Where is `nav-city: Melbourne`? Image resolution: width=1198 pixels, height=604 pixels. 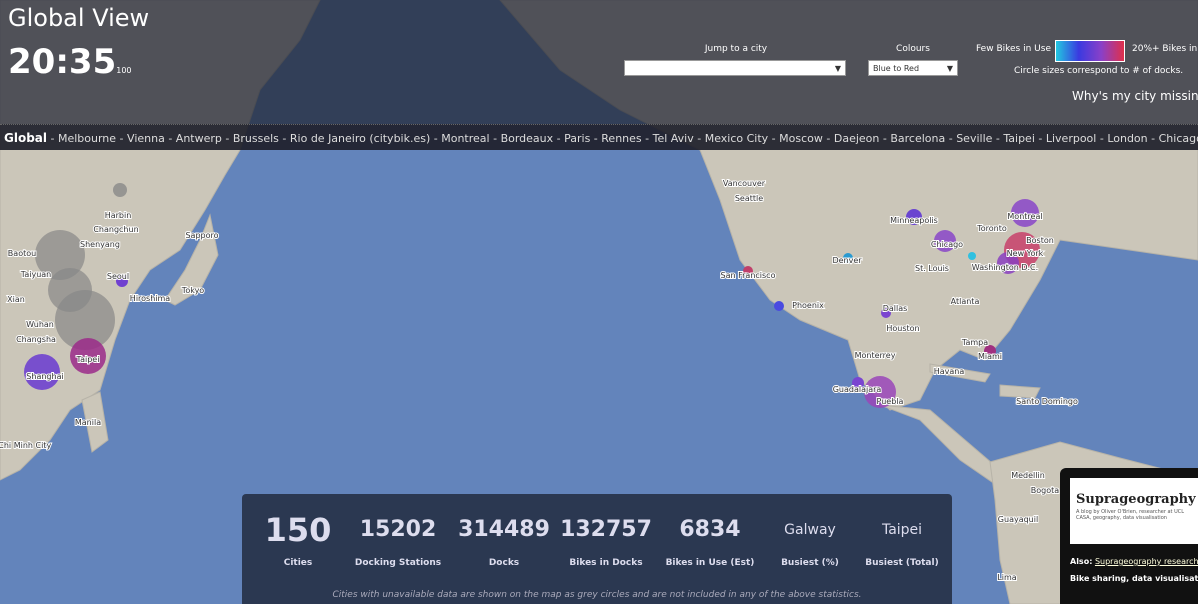 nav-city: Melbourne is located at coordinates (87, 138).